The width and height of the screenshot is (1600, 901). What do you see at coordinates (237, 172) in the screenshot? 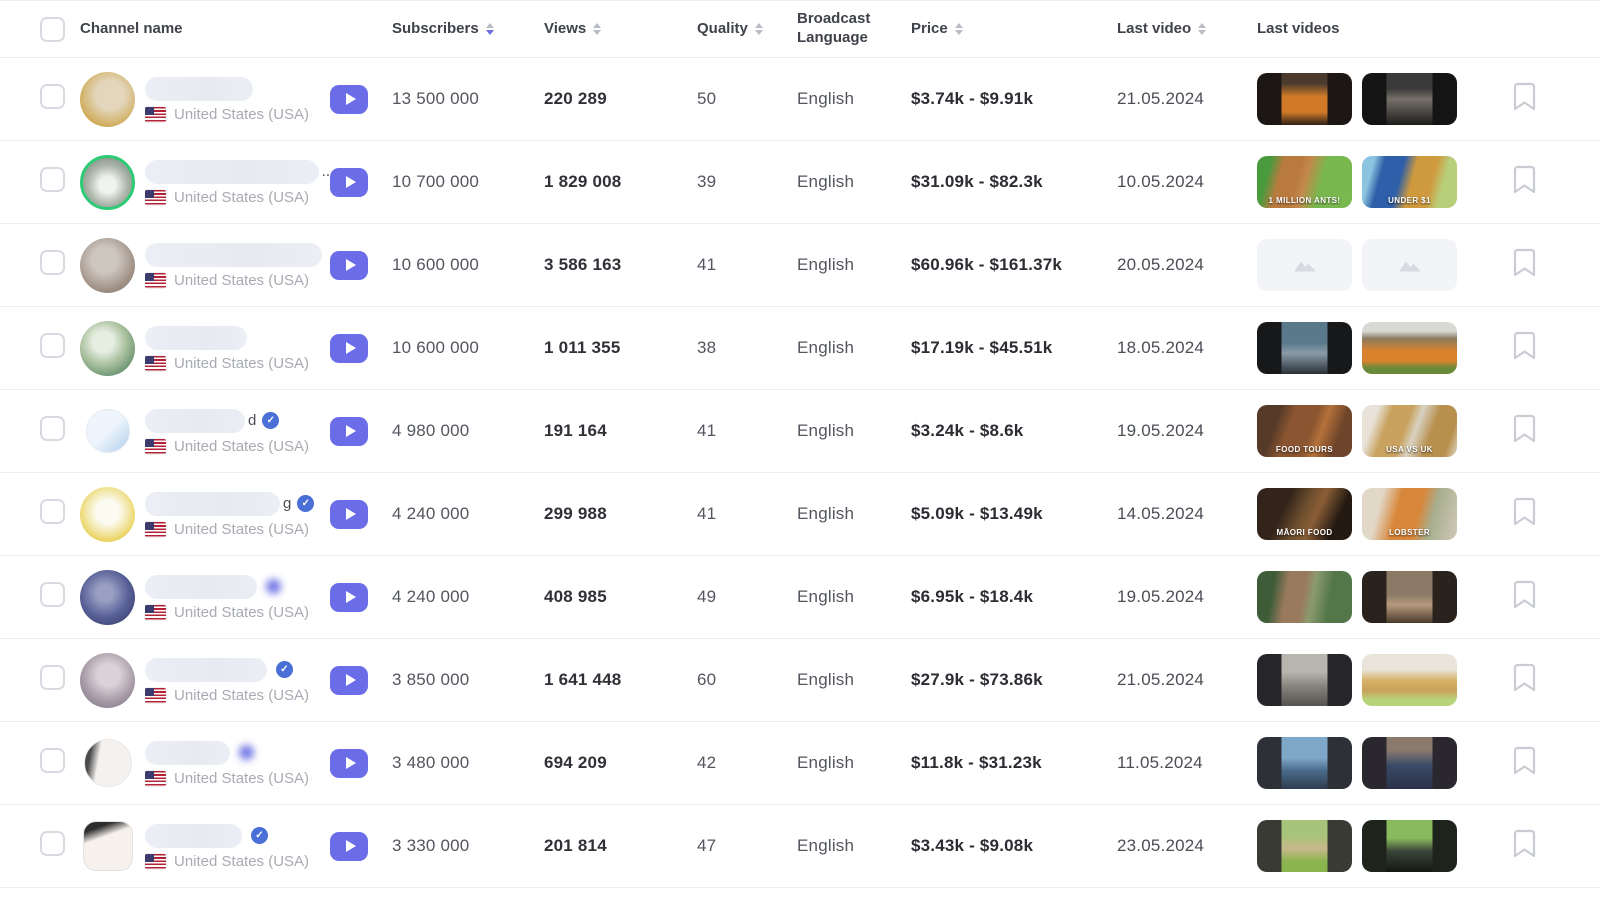
I see `channel-name: ..` at bounding box center [237, 172].